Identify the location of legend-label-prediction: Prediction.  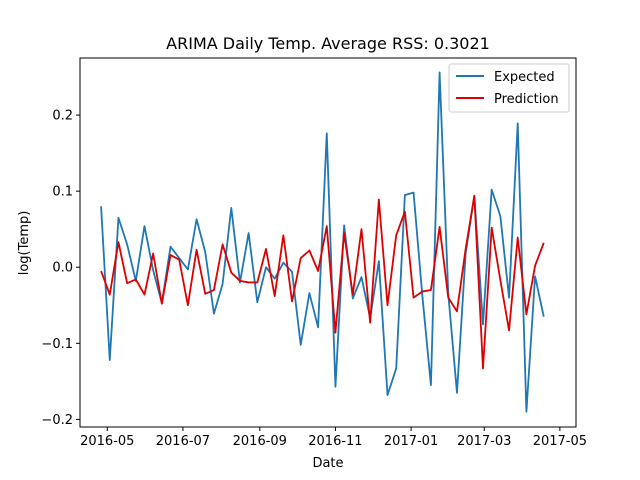
(526, 99).